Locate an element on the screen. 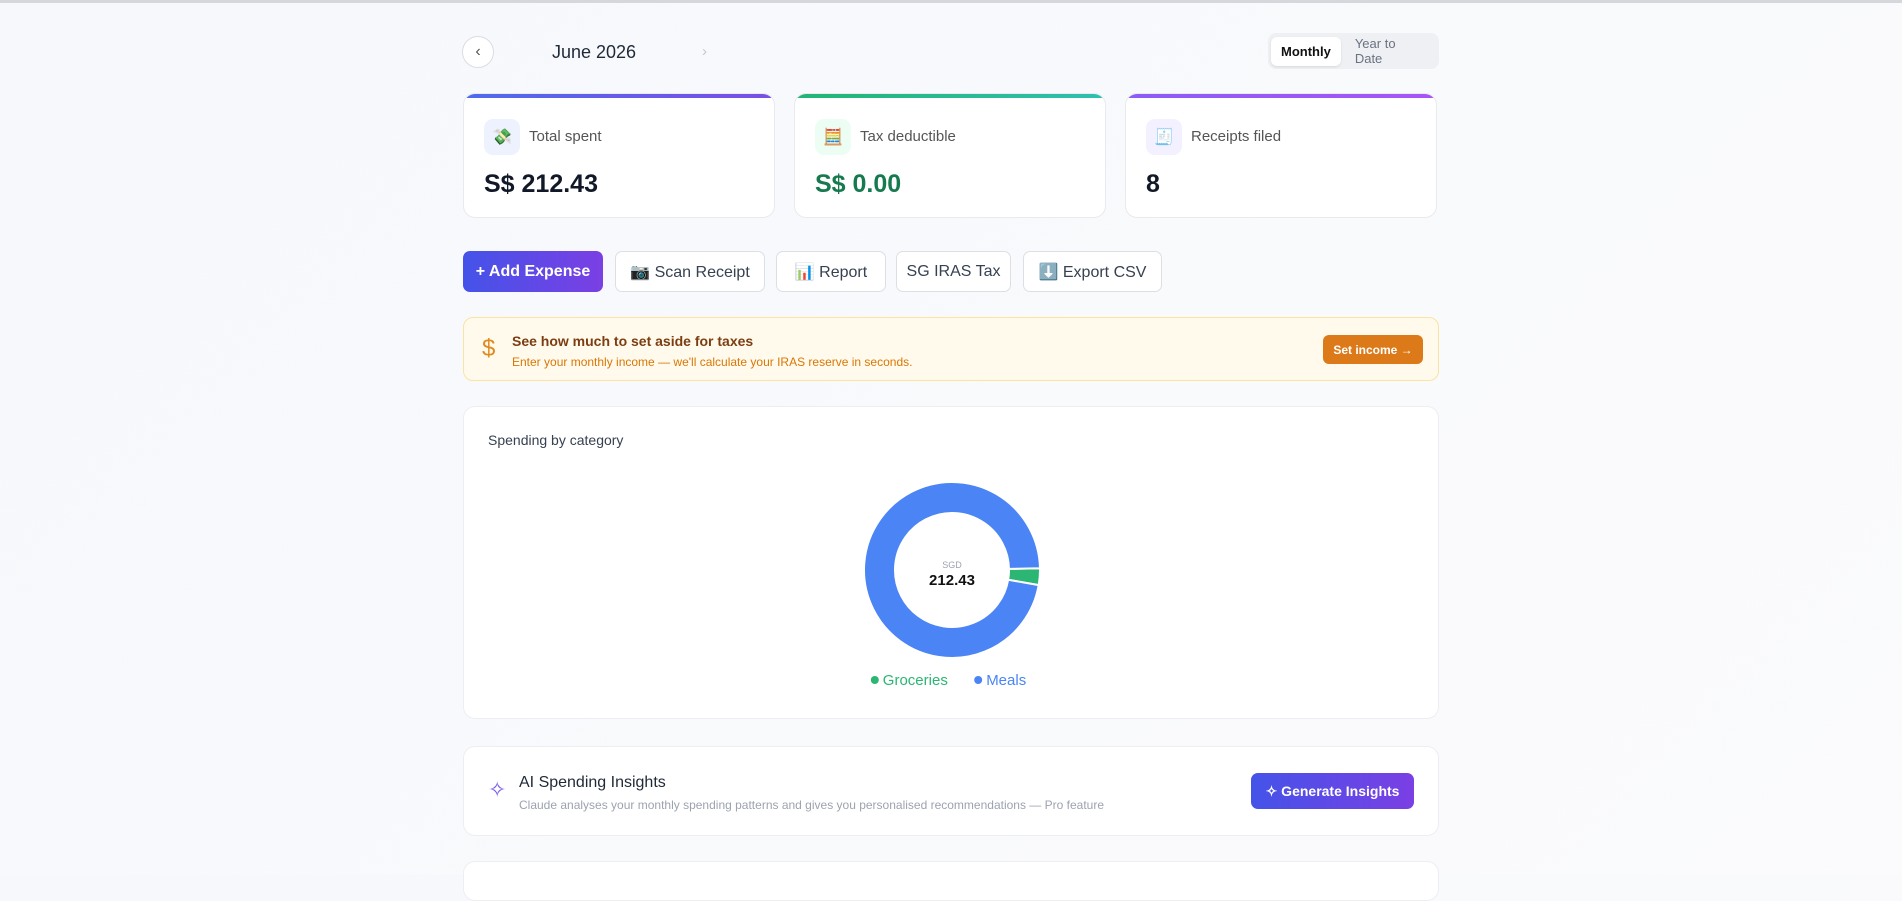 The image size is (1902, 901). top-bar is located at coordinates (951, 1).